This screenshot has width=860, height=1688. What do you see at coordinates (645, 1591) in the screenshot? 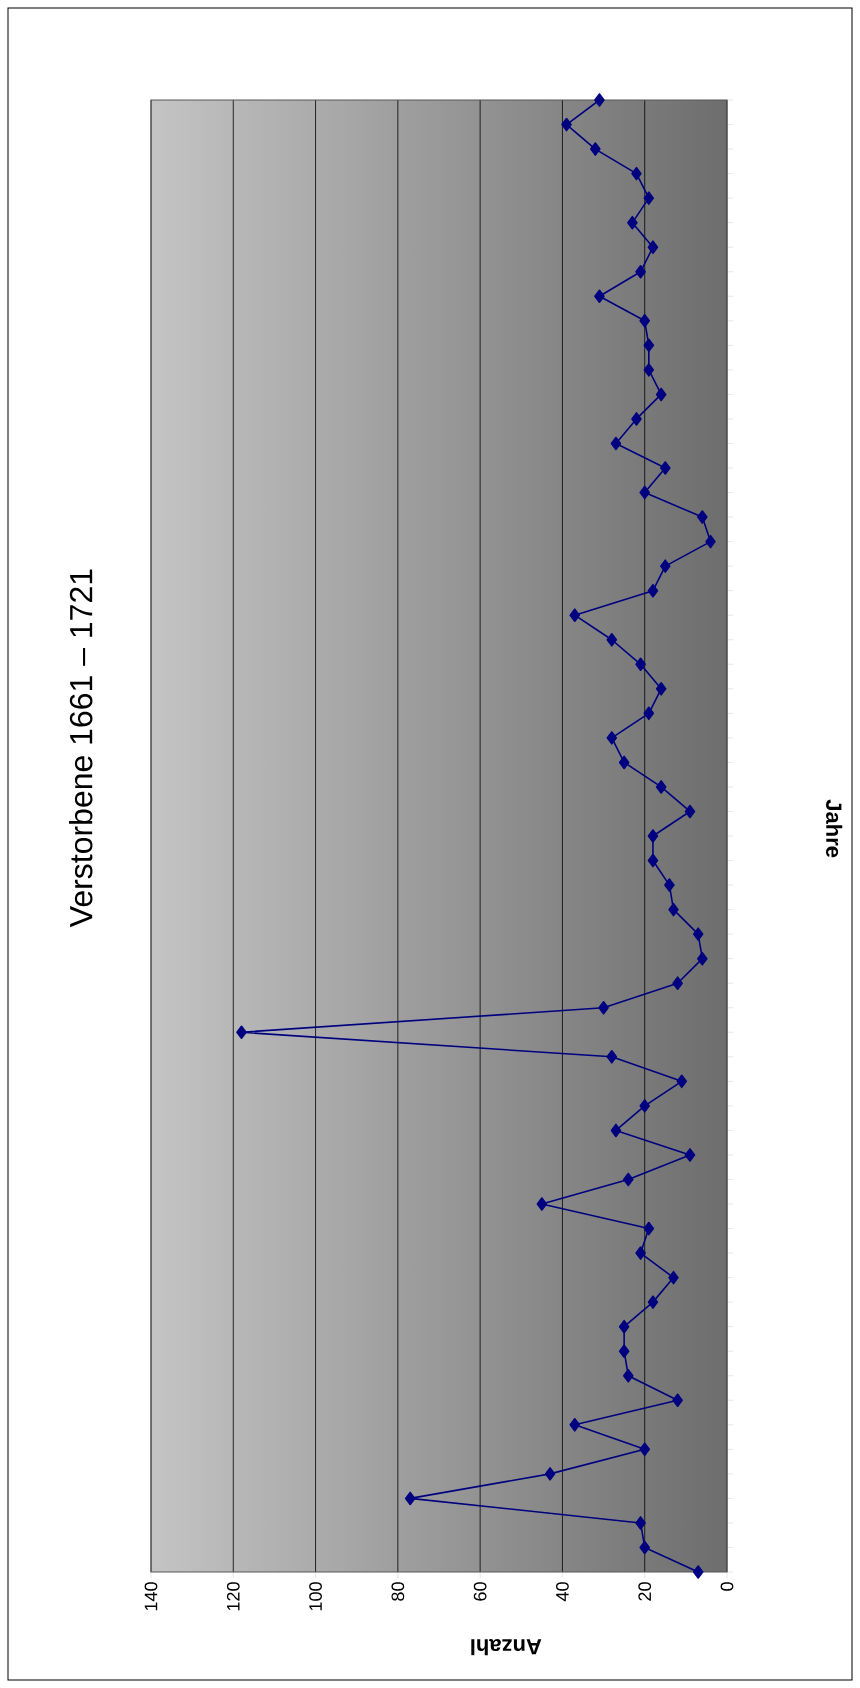
I see `x-tick-label: 20` at bounding box center [645, 1591].